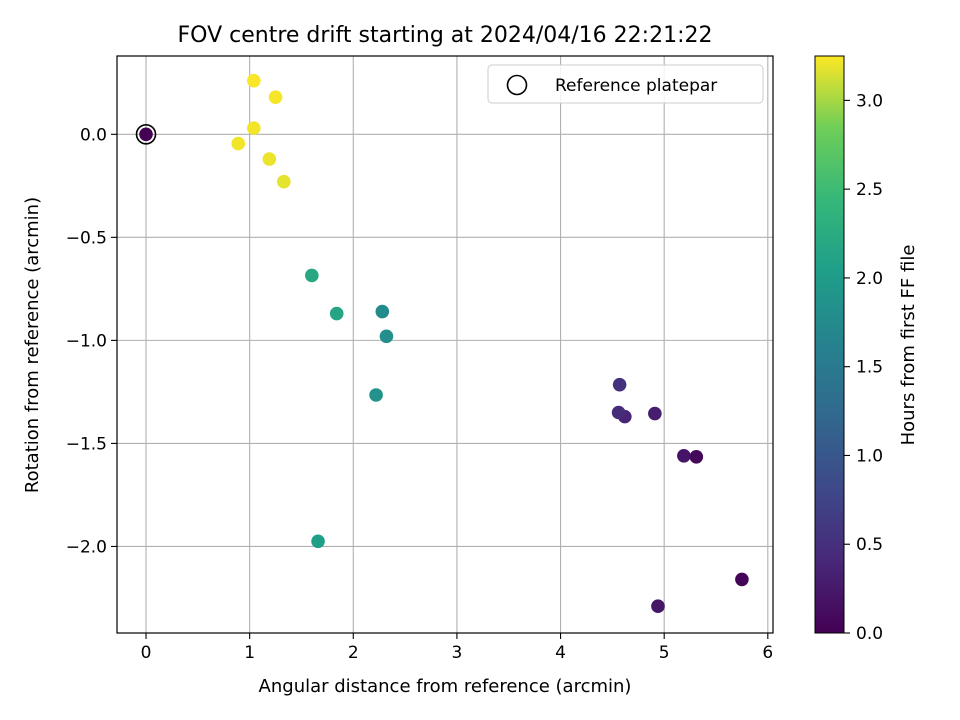 This screenshot has width=960, height=720. I want to click on y-axis-ticks: 0.0 −0.5 −1.0 −1.5 −2.0, so click(91, 341).